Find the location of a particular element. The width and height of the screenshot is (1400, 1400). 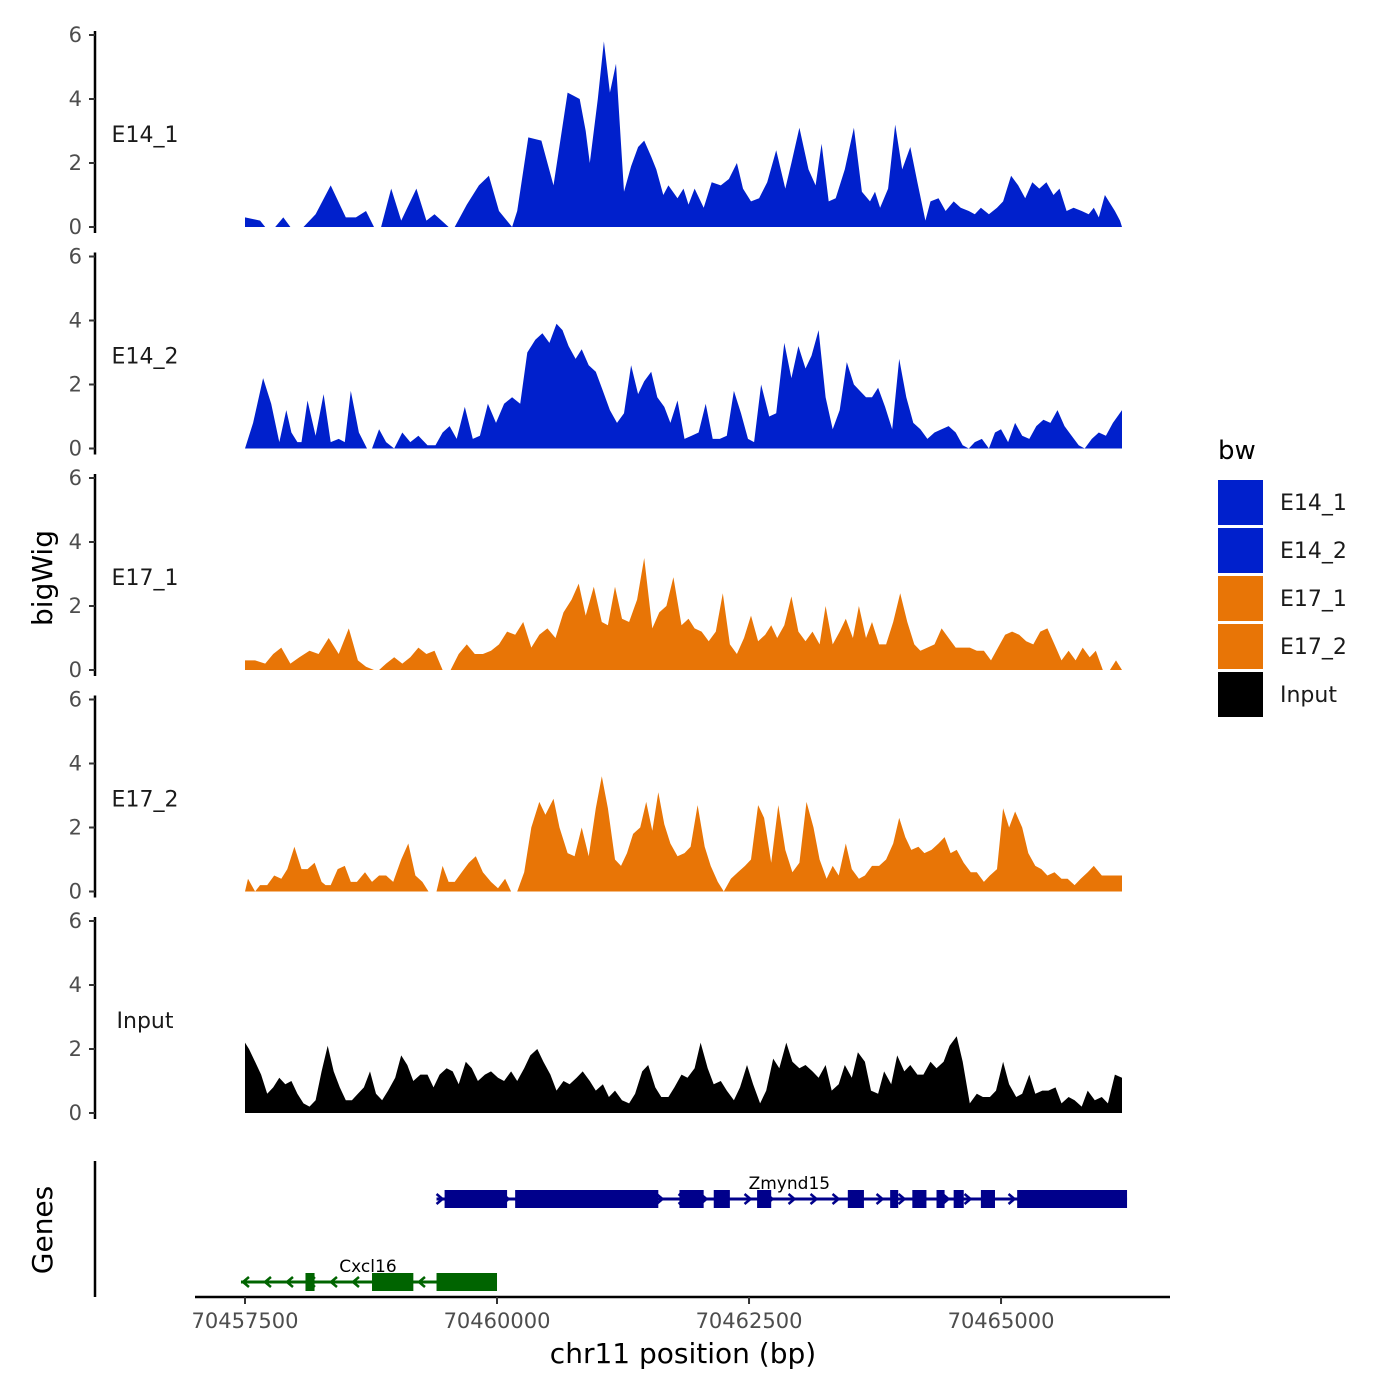

legend-label: E14_1 is located at coordinates (1313, 503).